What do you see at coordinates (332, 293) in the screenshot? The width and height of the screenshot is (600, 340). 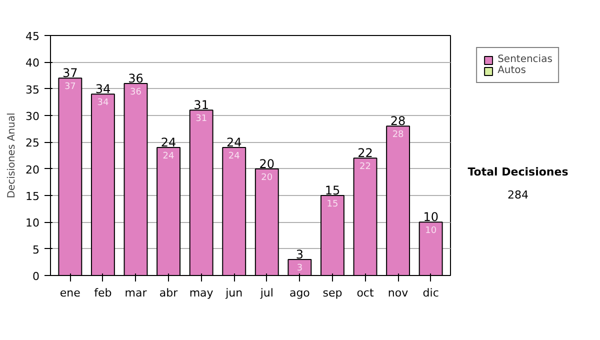 I see `x-tick-label: sep` at bounding box center [332, 293].